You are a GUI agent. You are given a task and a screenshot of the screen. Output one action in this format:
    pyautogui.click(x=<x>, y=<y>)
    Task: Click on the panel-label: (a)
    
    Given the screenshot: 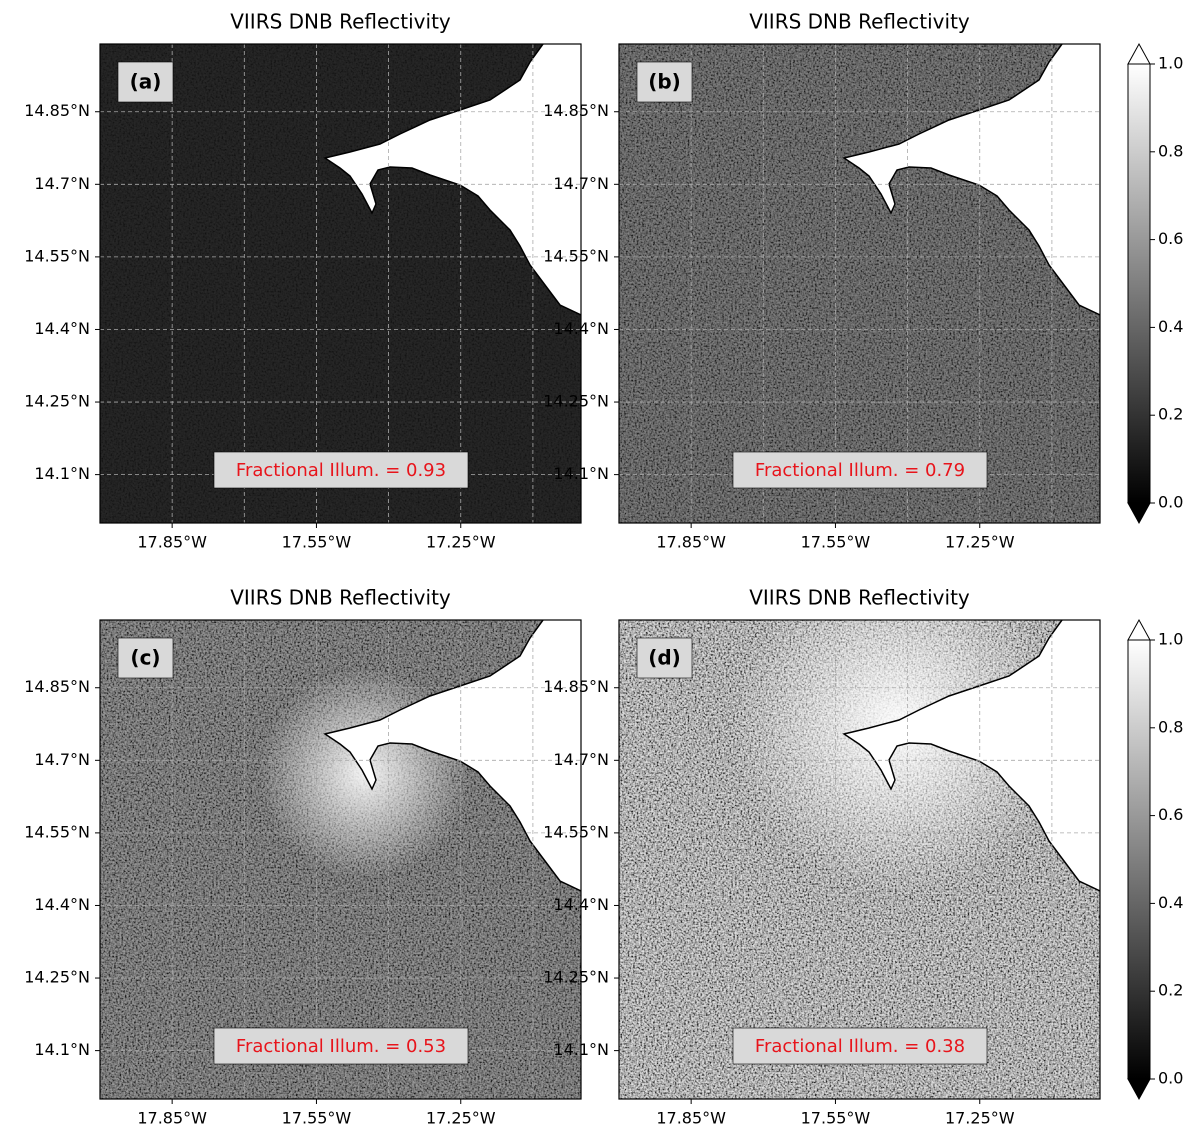 What is the action you would take?
    pyautogui.click(x=146, y=82)
    